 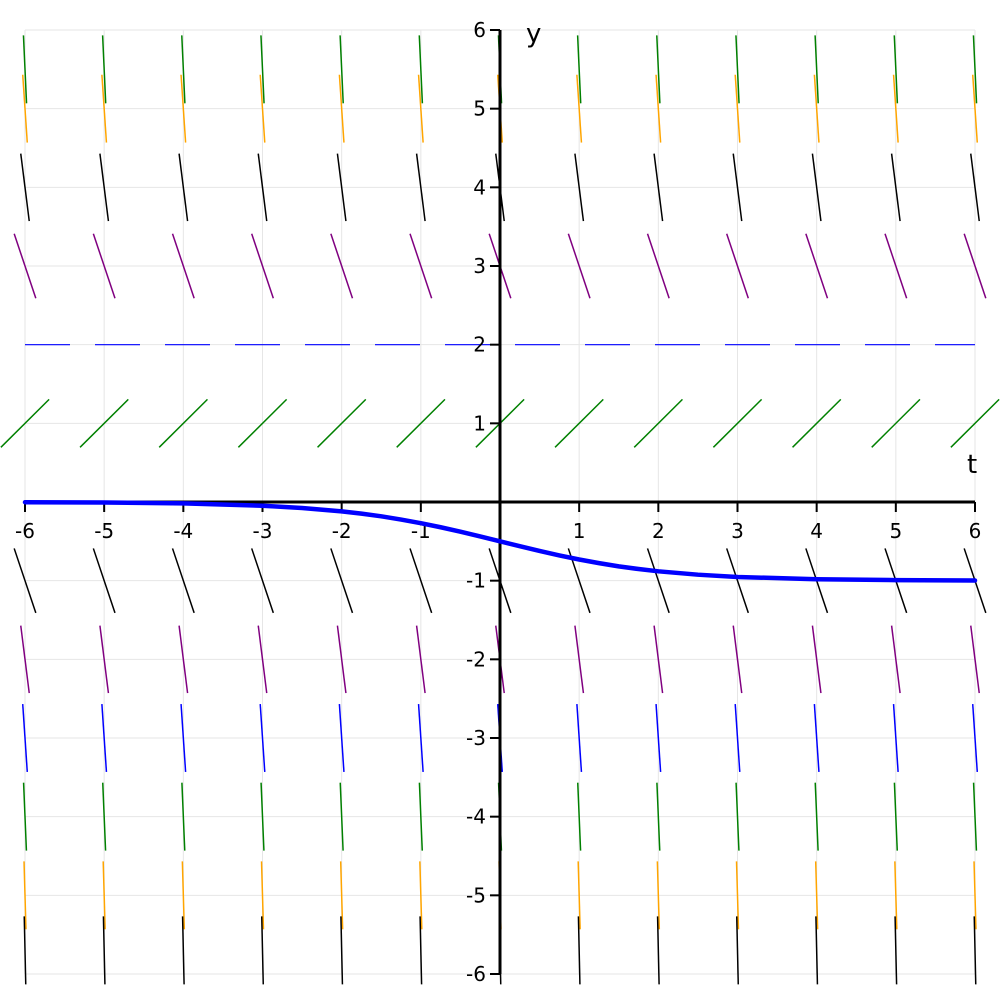 I want to click on y-tick-label: 2, so click(x=479, y=345).